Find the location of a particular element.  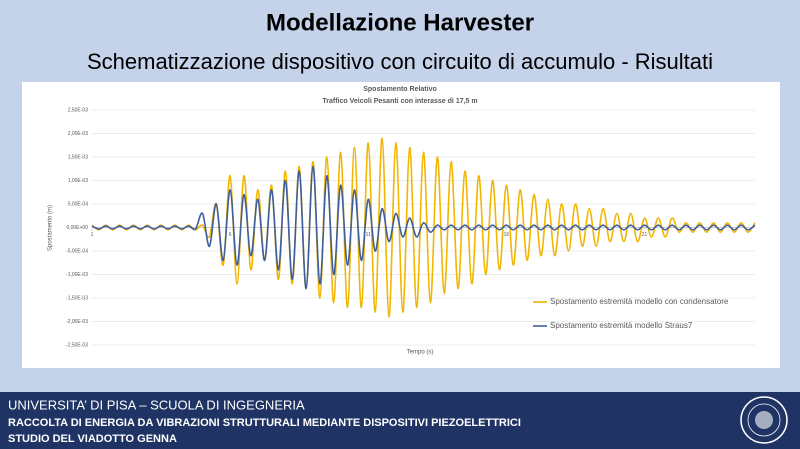

y-tick-label: -2,50E-03 is located at coordinates (77, 345).